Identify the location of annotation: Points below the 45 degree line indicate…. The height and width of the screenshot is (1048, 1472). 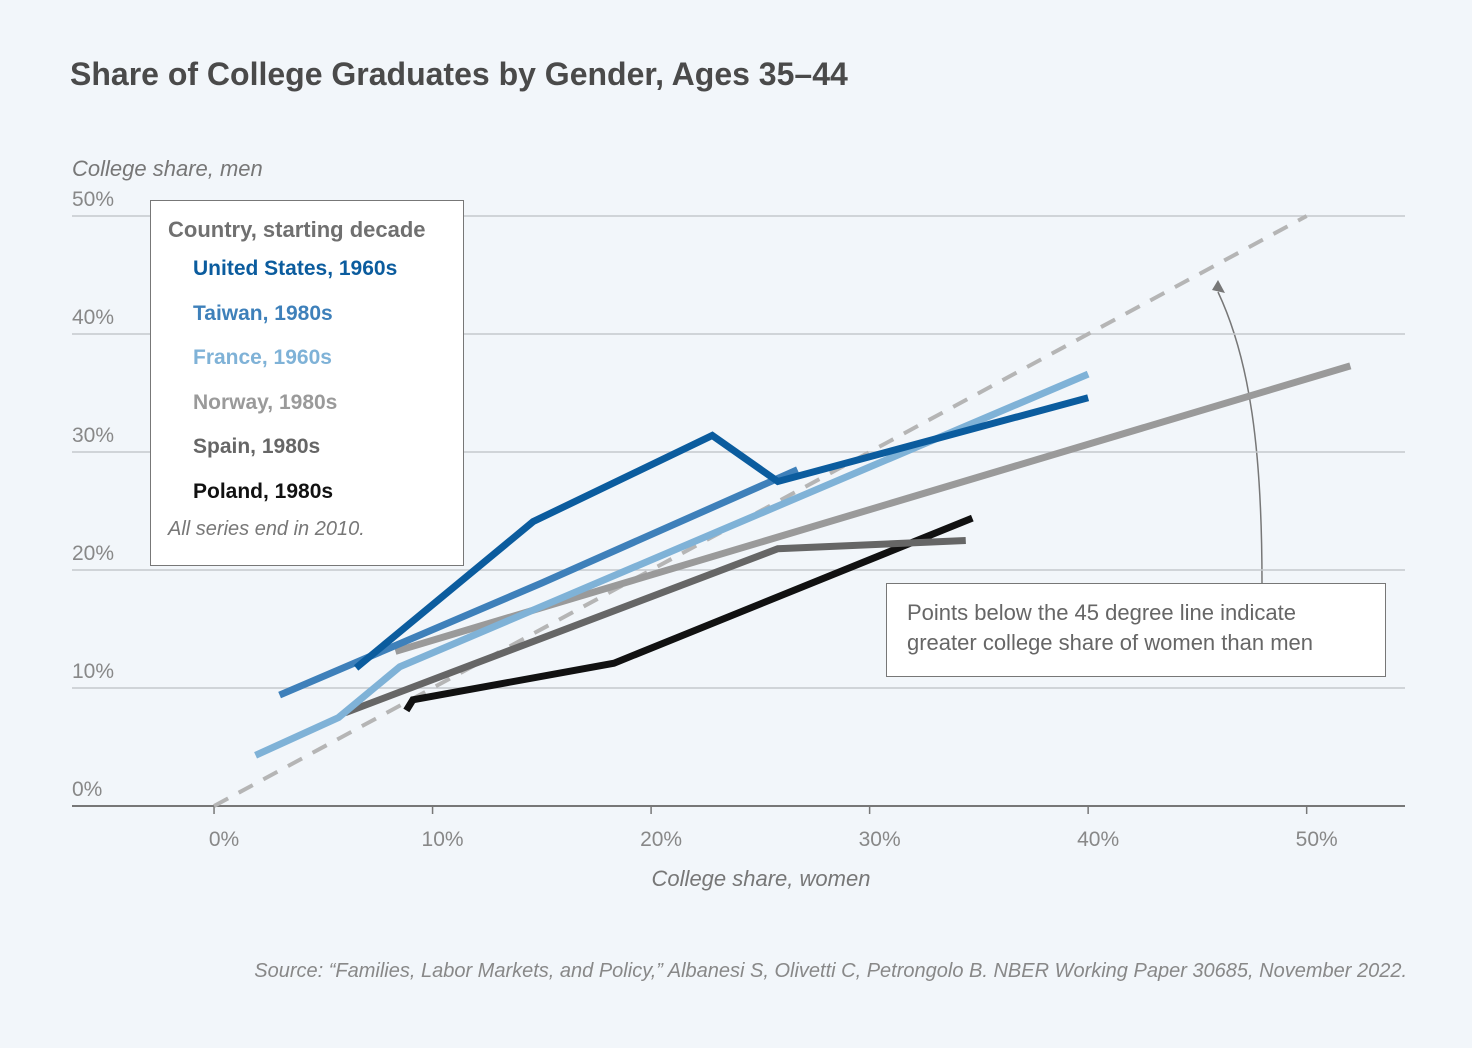
(1136, 630).